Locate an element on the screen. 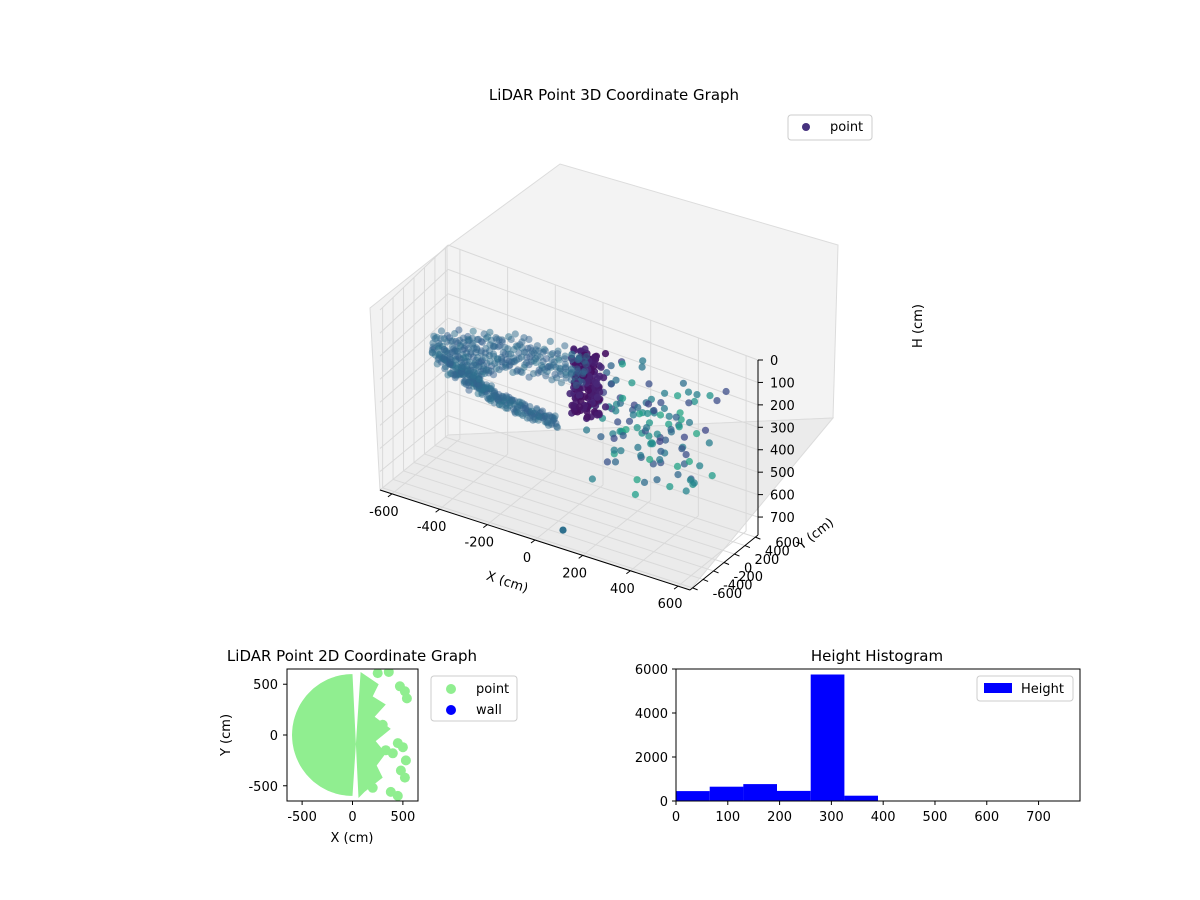  x-tick-label-hist: 300 is located at coordinates (831, 817).